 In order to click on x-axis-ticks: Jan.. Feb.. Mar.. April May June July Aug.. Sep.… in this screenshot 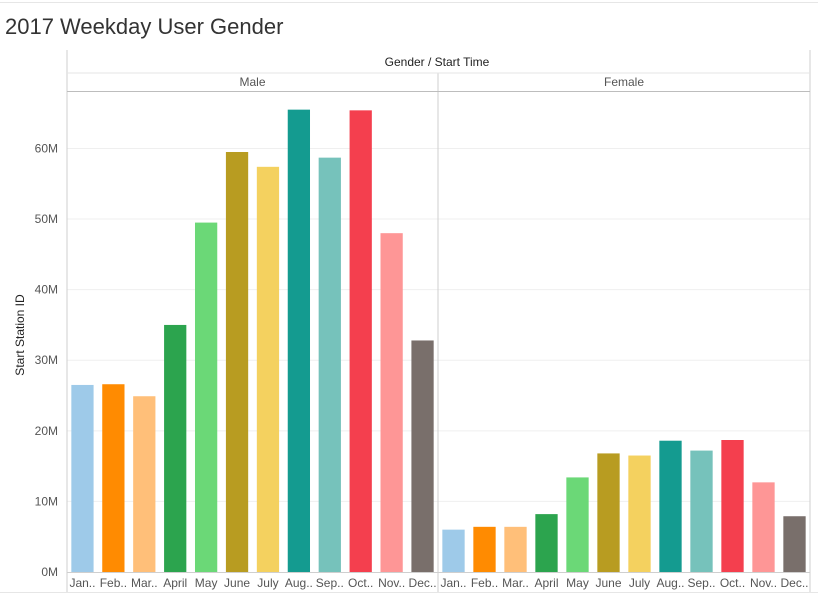, I will do `click(438, 583)`.